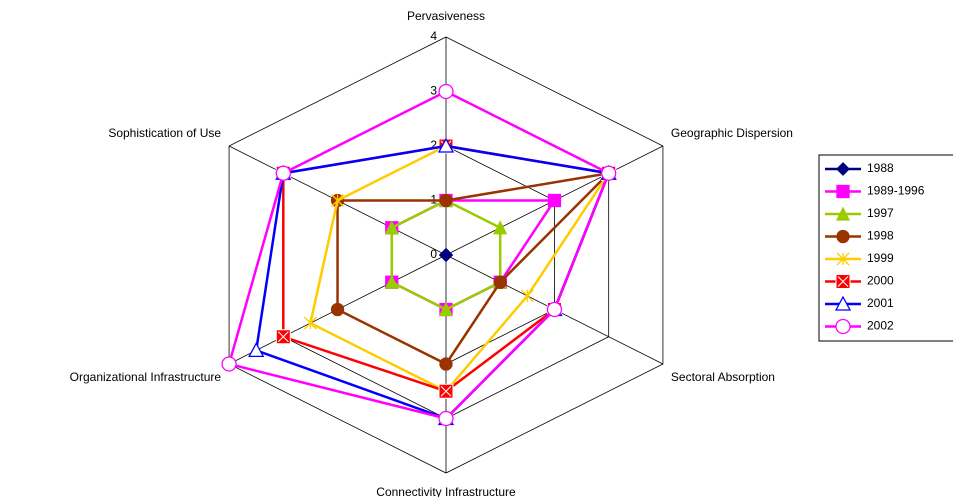 Image resolution: width=953 pixels, height=497 pixels. I want to click on legend-label: 1998, so click(880, 236).